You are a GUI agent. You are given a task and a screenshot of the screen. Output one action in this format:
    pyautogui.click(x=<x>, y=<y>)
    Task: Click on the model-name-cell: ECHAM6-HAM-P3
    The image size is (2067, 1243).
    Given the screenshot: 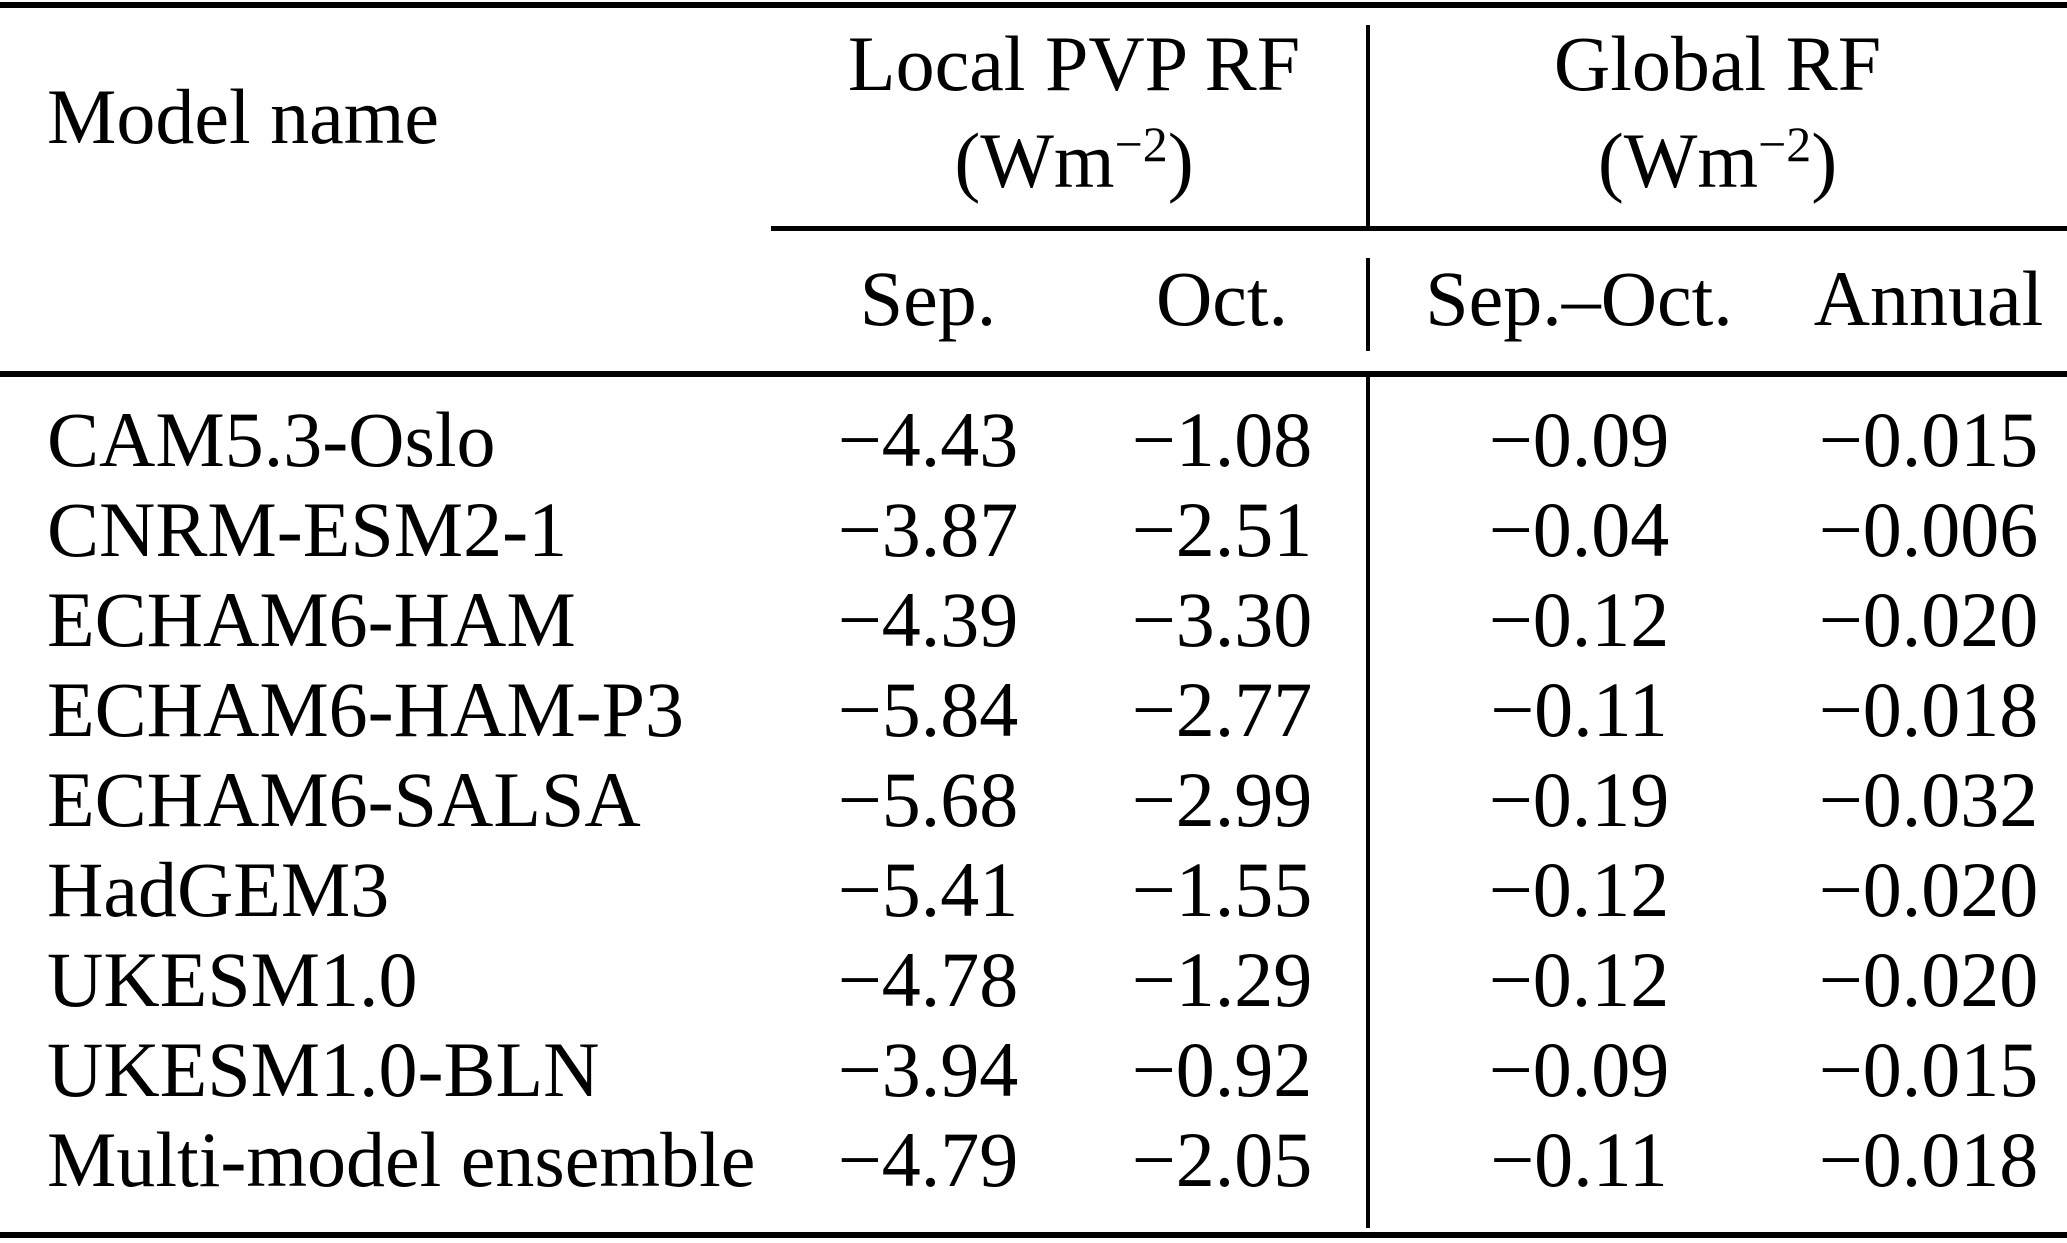 What is the action you would take?
    pyautogui.click(x=366, y=709)
    